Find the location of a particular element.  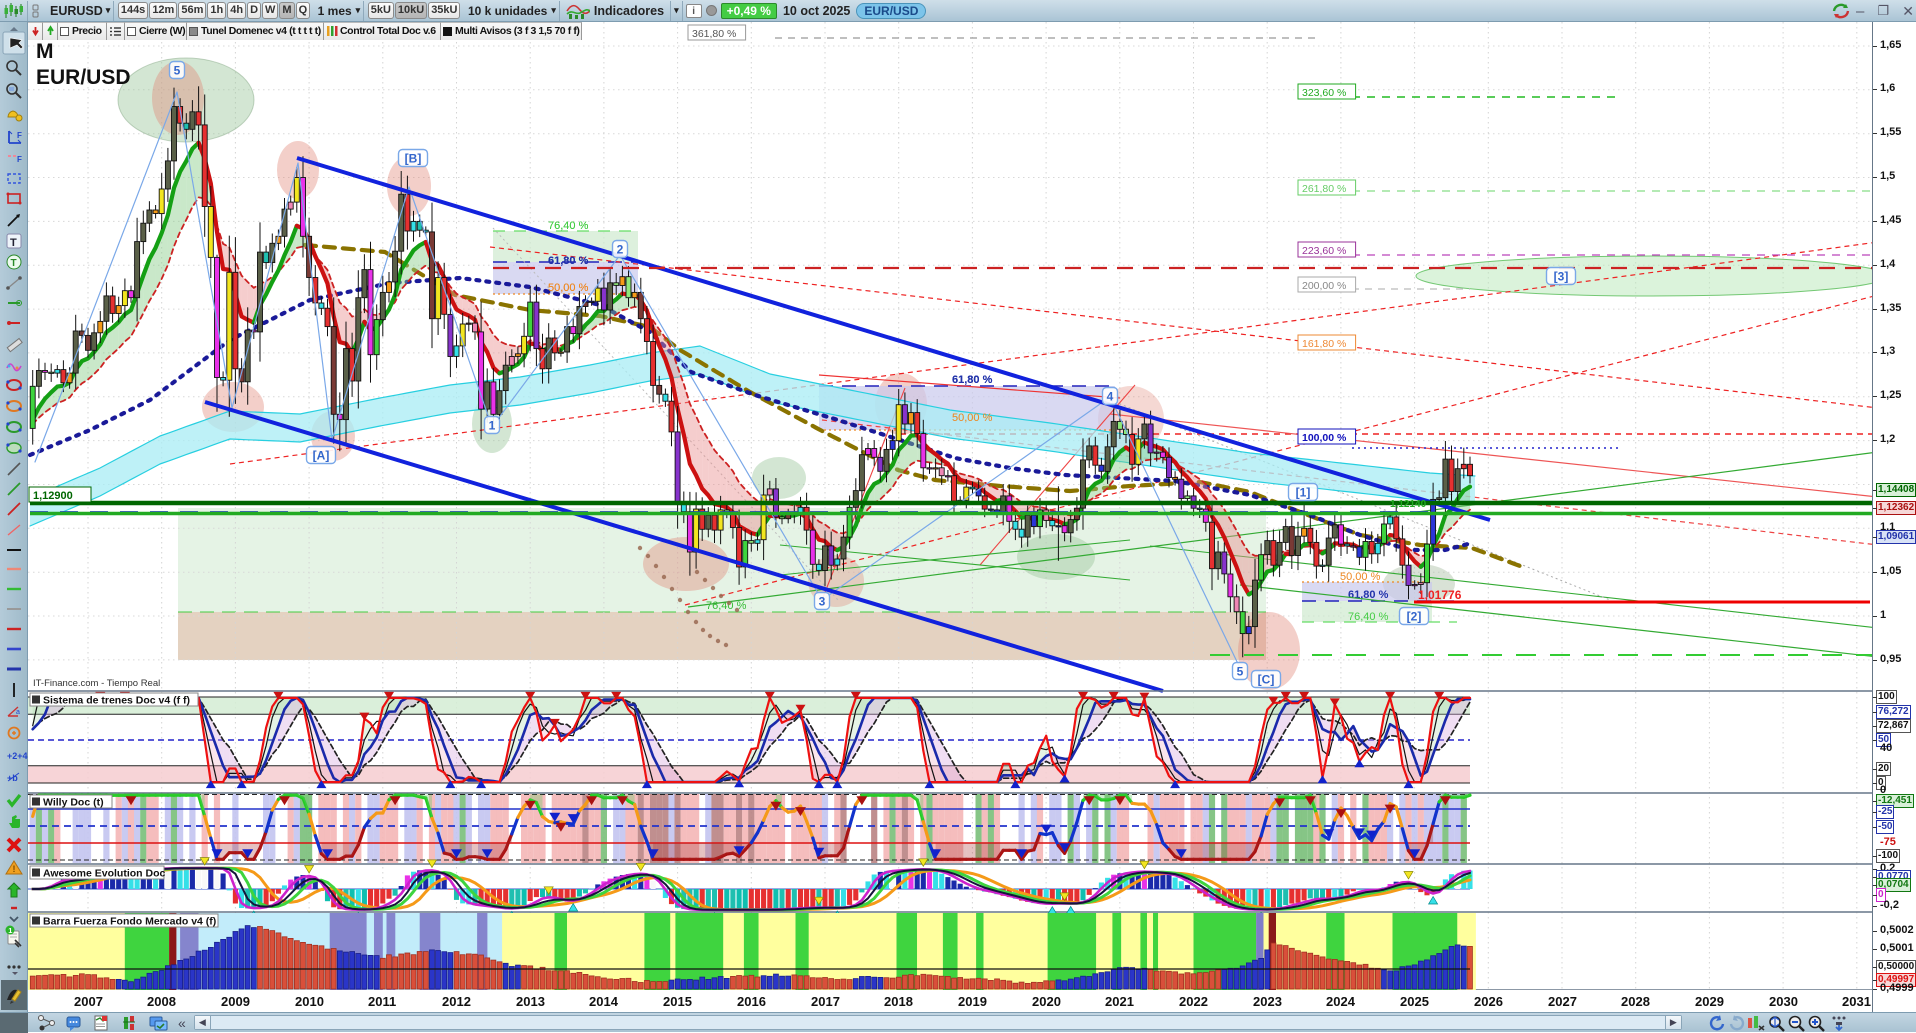

svg-text: Willy Doc (t) is located at coordinates (73, 803).